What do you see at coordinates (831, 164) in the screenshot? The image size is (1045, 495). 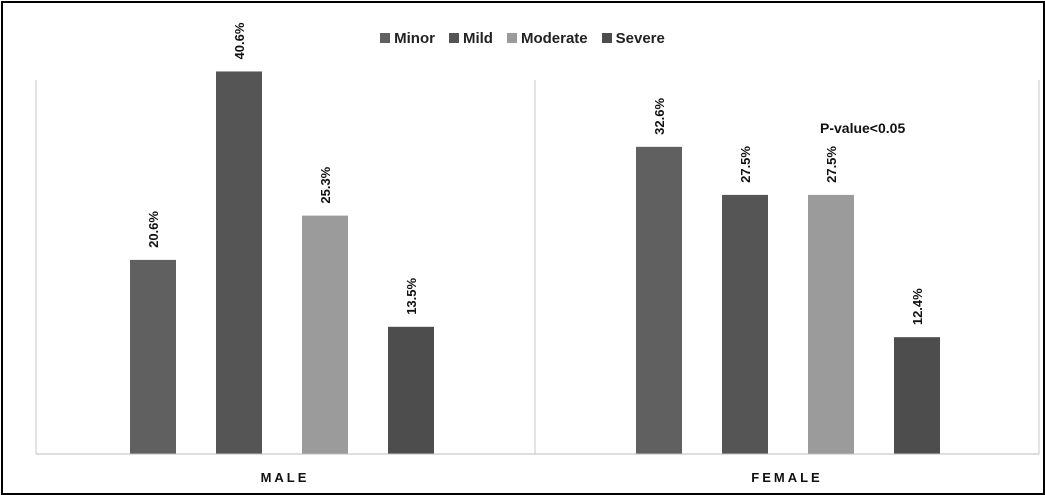 I see `data-label-female-moderate: 27.5%` at bounding box center [831, 164].